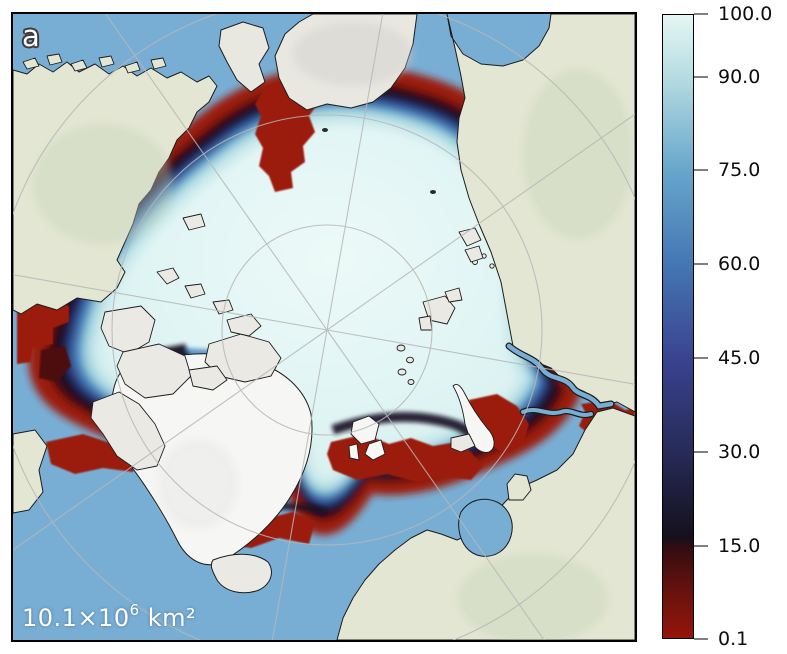 The width and height of the screenshot is (787, 654). Describe the element at coordinates (287, 136) in the screenshot. I see `red-patch-chukchi` at that location.